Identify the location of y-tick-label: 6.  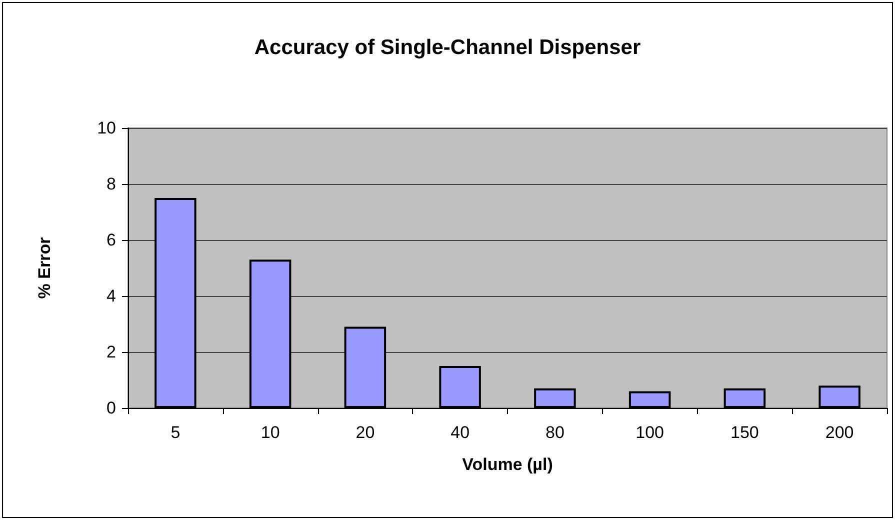
(111, 240).